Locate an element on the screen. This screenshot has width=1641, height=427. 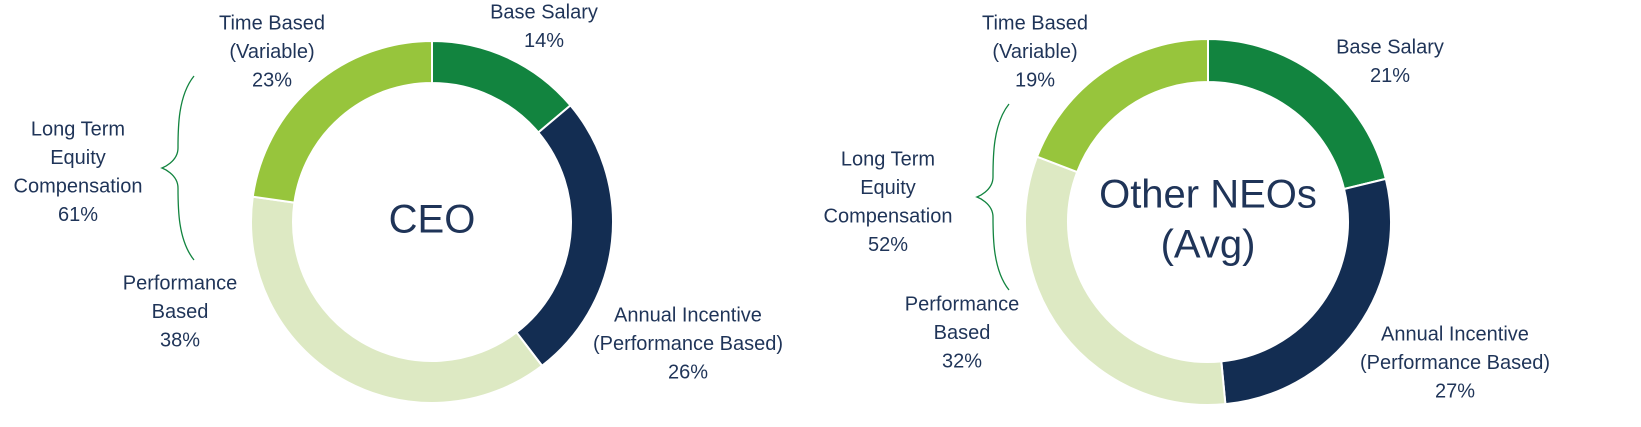
segment-value: 26% is located at coordinates (688, 372).